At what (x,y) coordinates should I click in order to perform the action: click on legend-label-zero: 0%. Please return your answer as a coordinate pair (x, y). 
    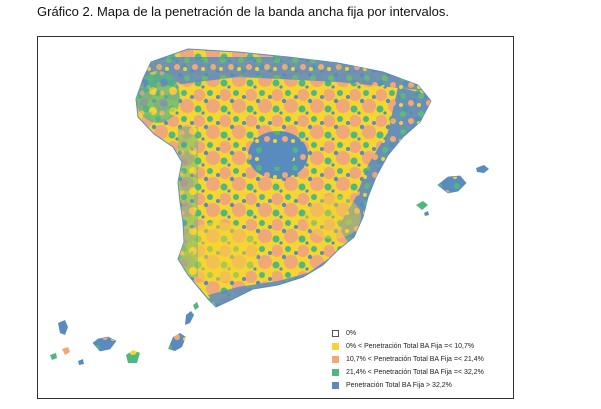
    Looking at the image, I should click on (351, 333).